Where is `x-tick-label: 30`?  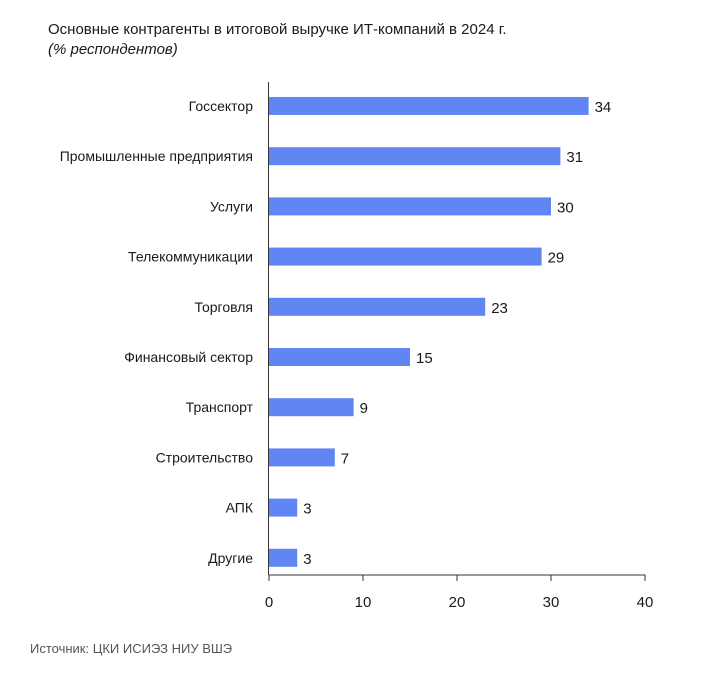
x-tick-label: 30 is located at coordinates (551, 602).